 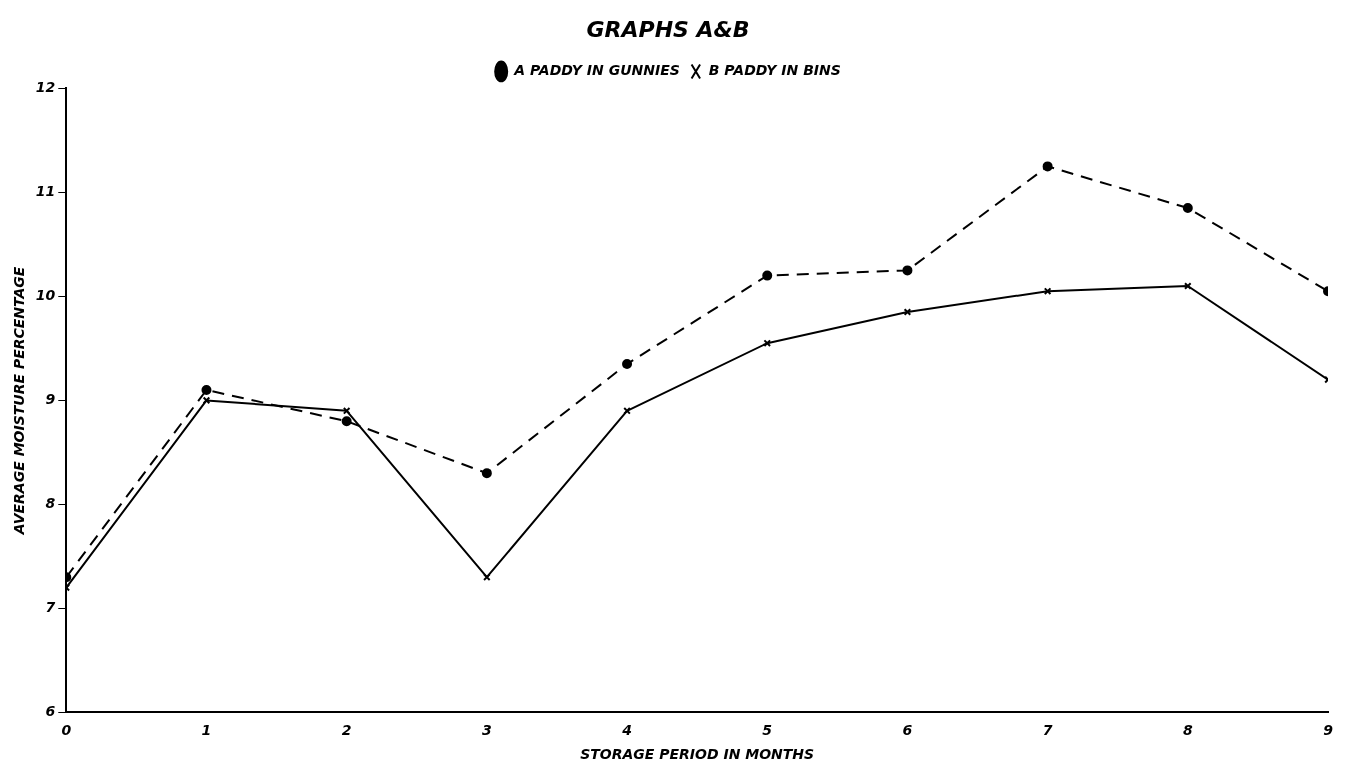 What do you see at coordinates (626, 730) in the screenshot?
I see `x-tick-label: 4` at bounding box center [626, 730].